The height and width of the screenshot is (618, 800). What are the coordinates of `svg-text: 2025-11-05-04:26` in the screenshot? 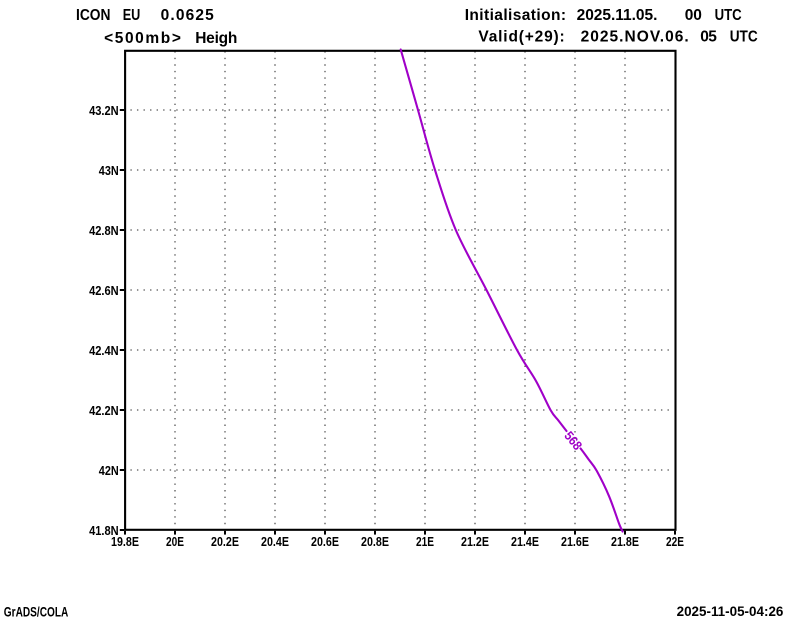 It's located at (730, 611).